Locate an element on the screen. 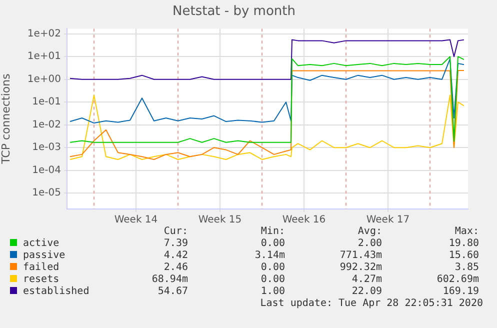  x-tick-label: Week 17 is located at coordinates (388, 220).